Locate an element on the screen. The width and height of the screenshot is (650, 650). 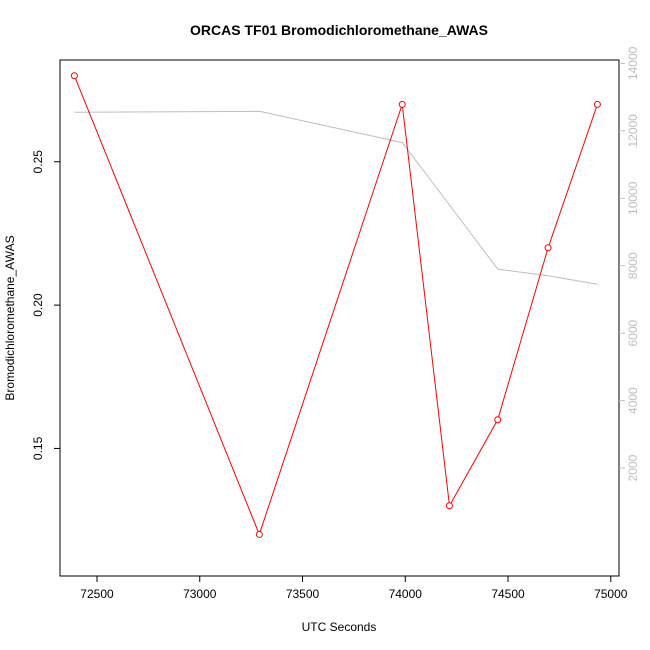
y2-tick-label: 8000 is located at coordinates (633, 265).